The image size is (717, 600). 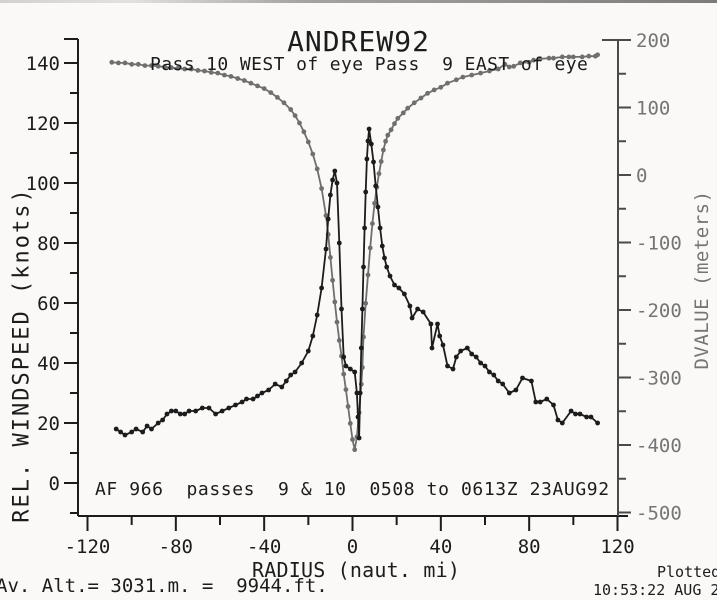 What do you see at coordinates (43, 64) in the screenshot?
I see `svg-text: 140` at bounding box center [43, 64].